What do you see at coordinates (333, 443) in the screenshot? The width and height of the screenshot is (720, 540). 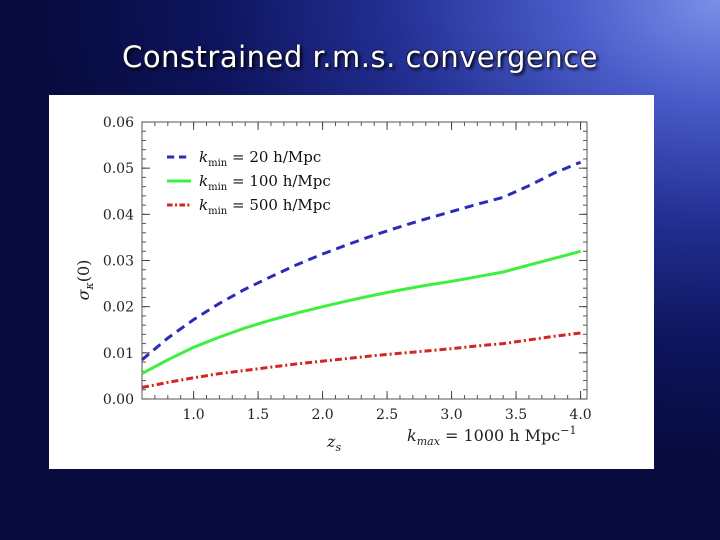 I see `x-axis-label: zs` at bounding box center [333, 443].